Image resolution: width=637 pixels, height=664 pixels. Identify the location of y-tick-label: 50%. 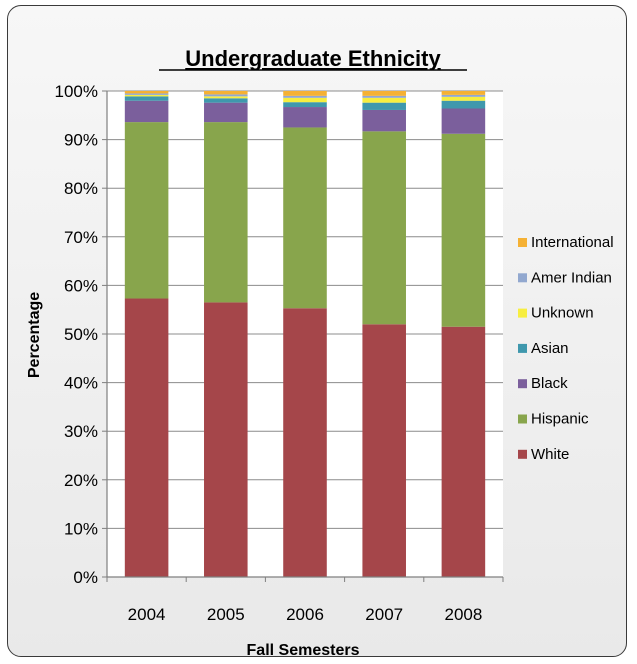
(81, 334).